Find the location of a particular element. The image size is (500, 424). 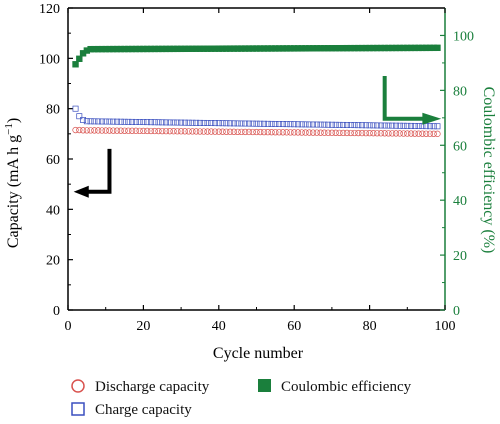

x-tick-label: 40 is located at coordinates (219, 326).